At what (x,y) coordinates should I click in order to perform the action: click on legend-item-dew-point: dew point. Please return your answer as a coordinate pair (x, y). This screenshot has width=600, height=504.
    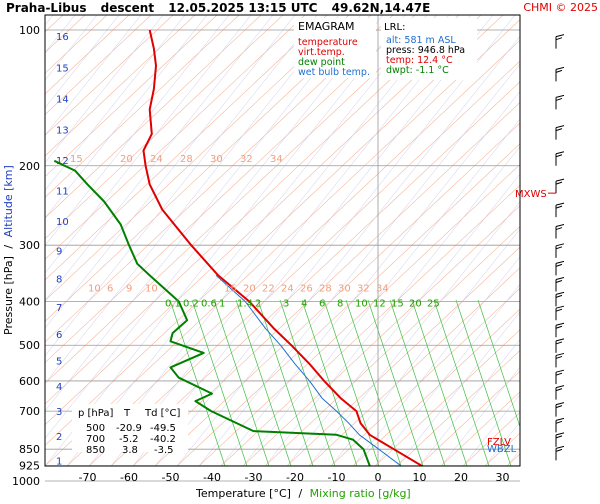
    Looking at the image, I should click on (321, 62).